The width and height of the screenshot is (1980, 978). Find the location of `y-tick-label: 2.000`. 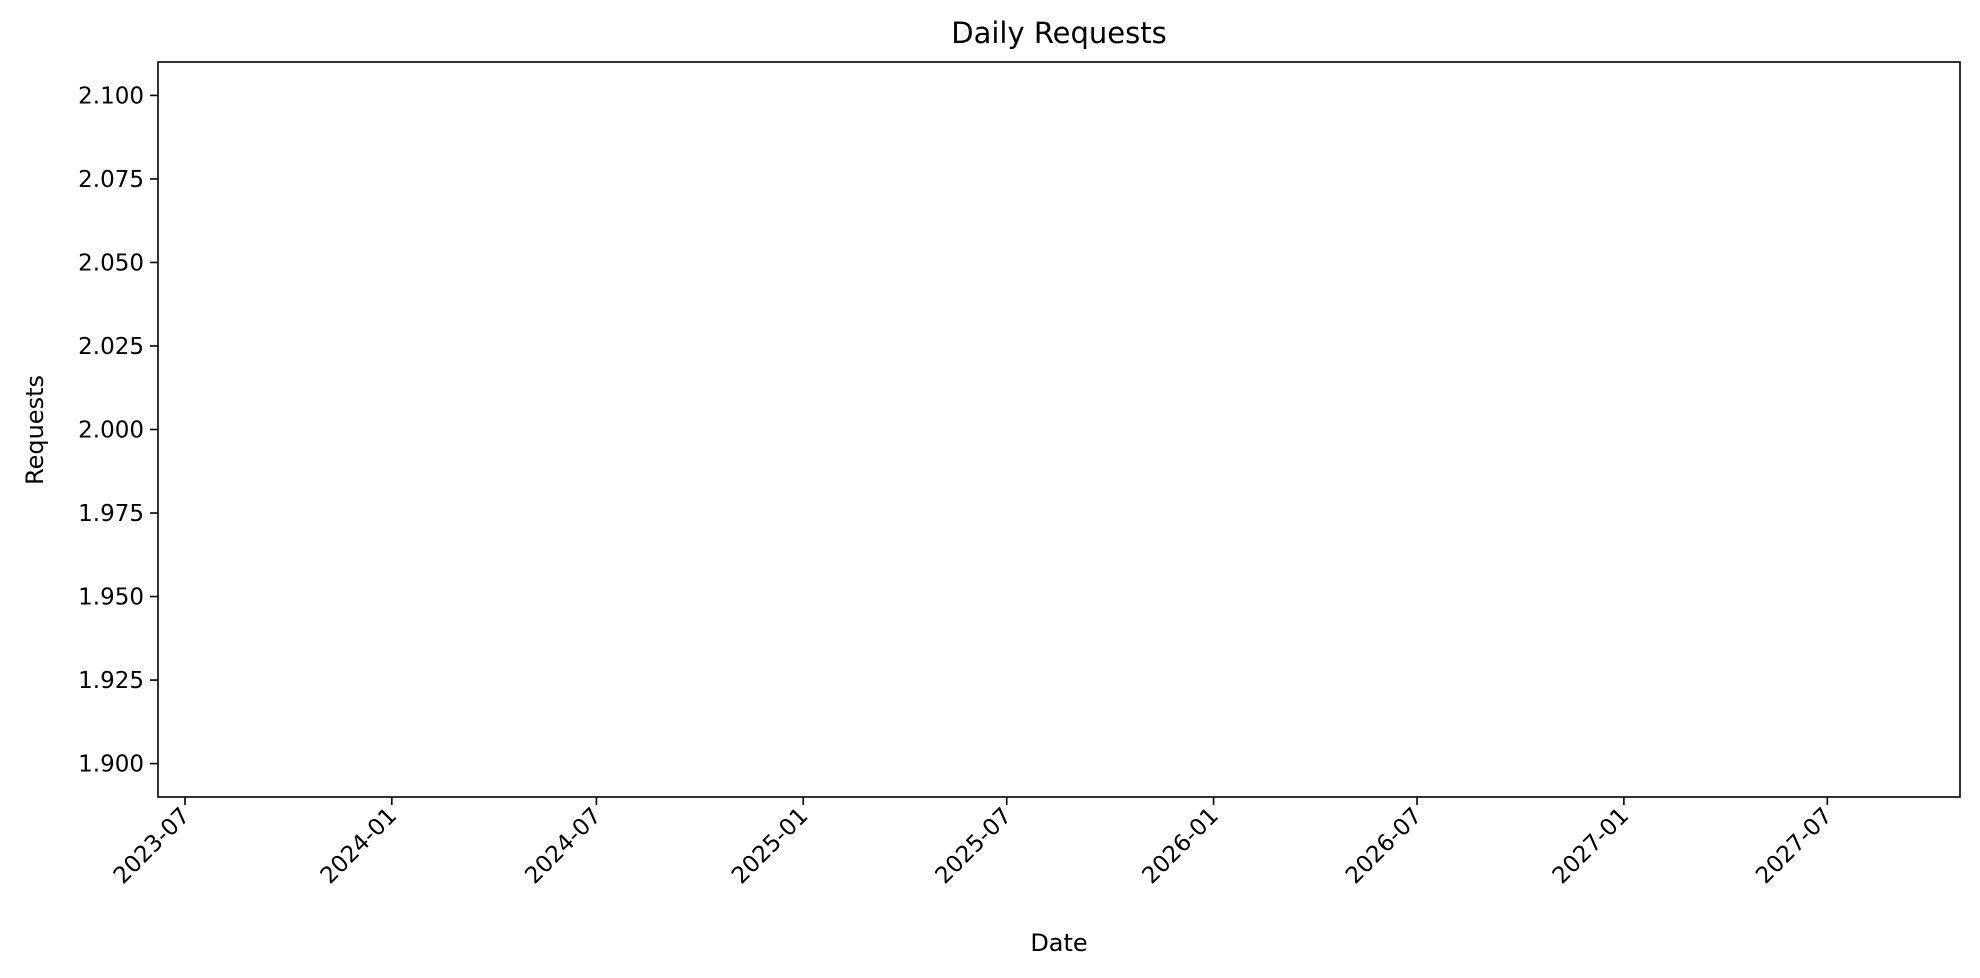

y-tick-label: 2.000 is located at coordinates (111, 431).